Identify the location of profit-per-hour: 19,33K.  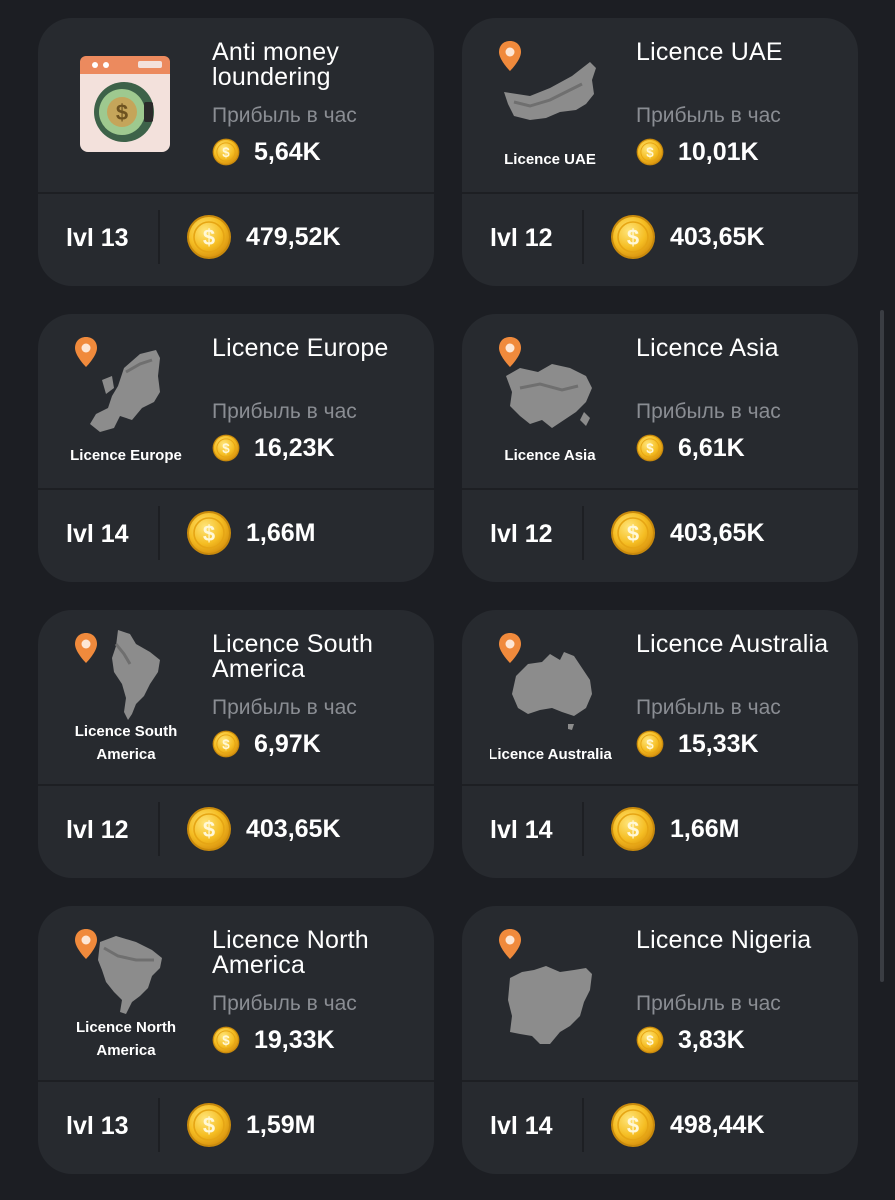
(273, 1040).